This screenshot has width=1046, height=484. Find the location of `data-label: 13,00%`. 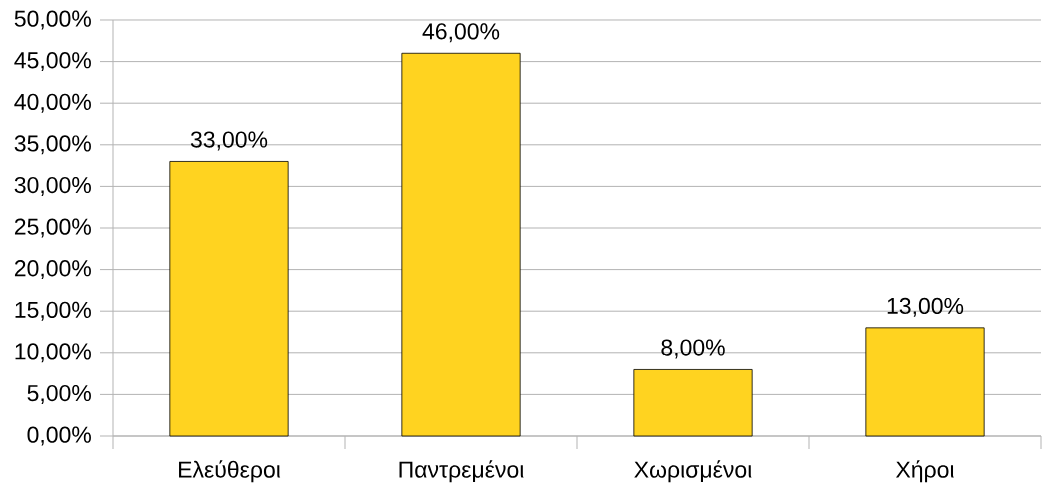

data-label: 13,00% is located at coordinates (925, 307).